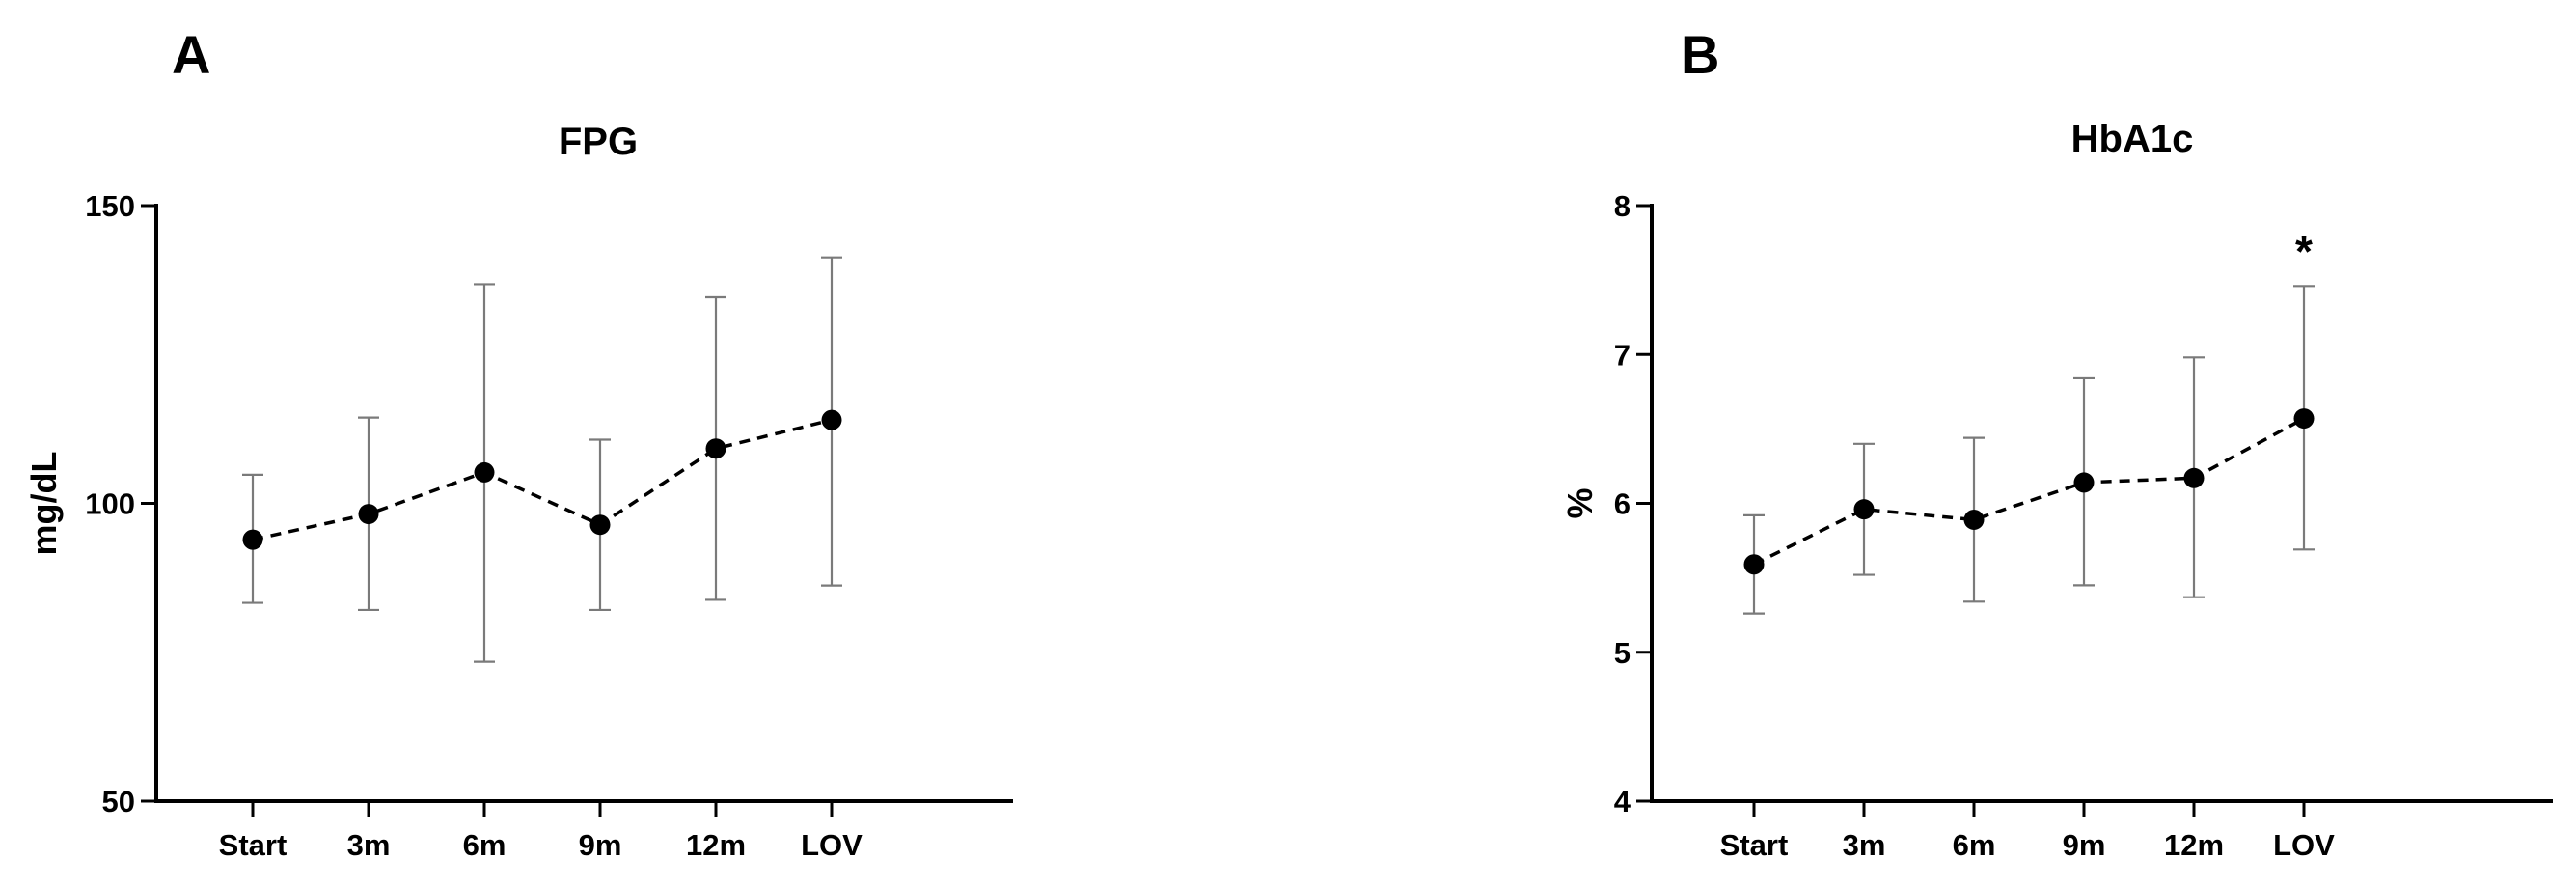 This screenshot has height=888, width=2576. I want to click on y-tick-label: 150, so click(110, 206).